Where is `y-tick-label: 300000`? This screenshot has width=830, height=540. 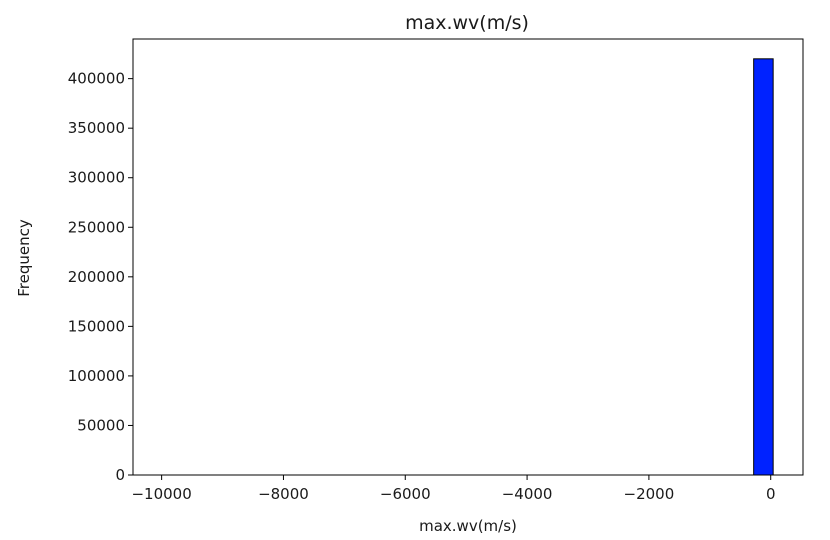
y-tick-label: 300000 is located at coordinates (96, 178).